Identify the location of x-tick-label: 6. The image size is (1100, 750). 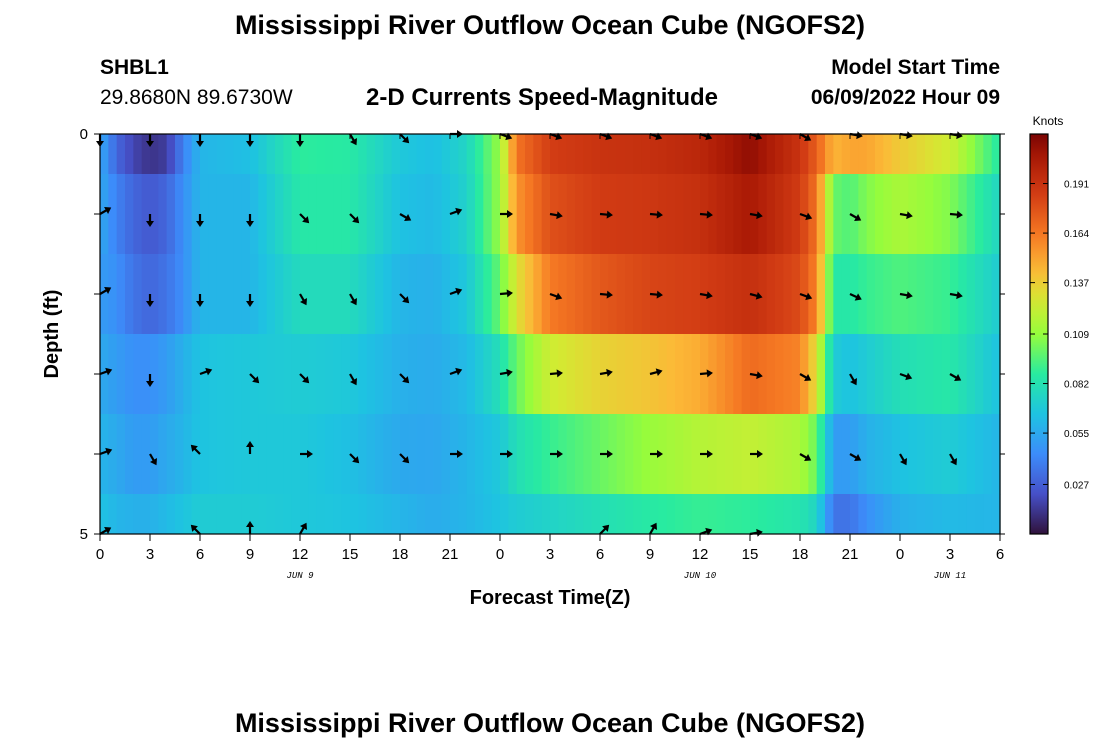
(1000, 554).